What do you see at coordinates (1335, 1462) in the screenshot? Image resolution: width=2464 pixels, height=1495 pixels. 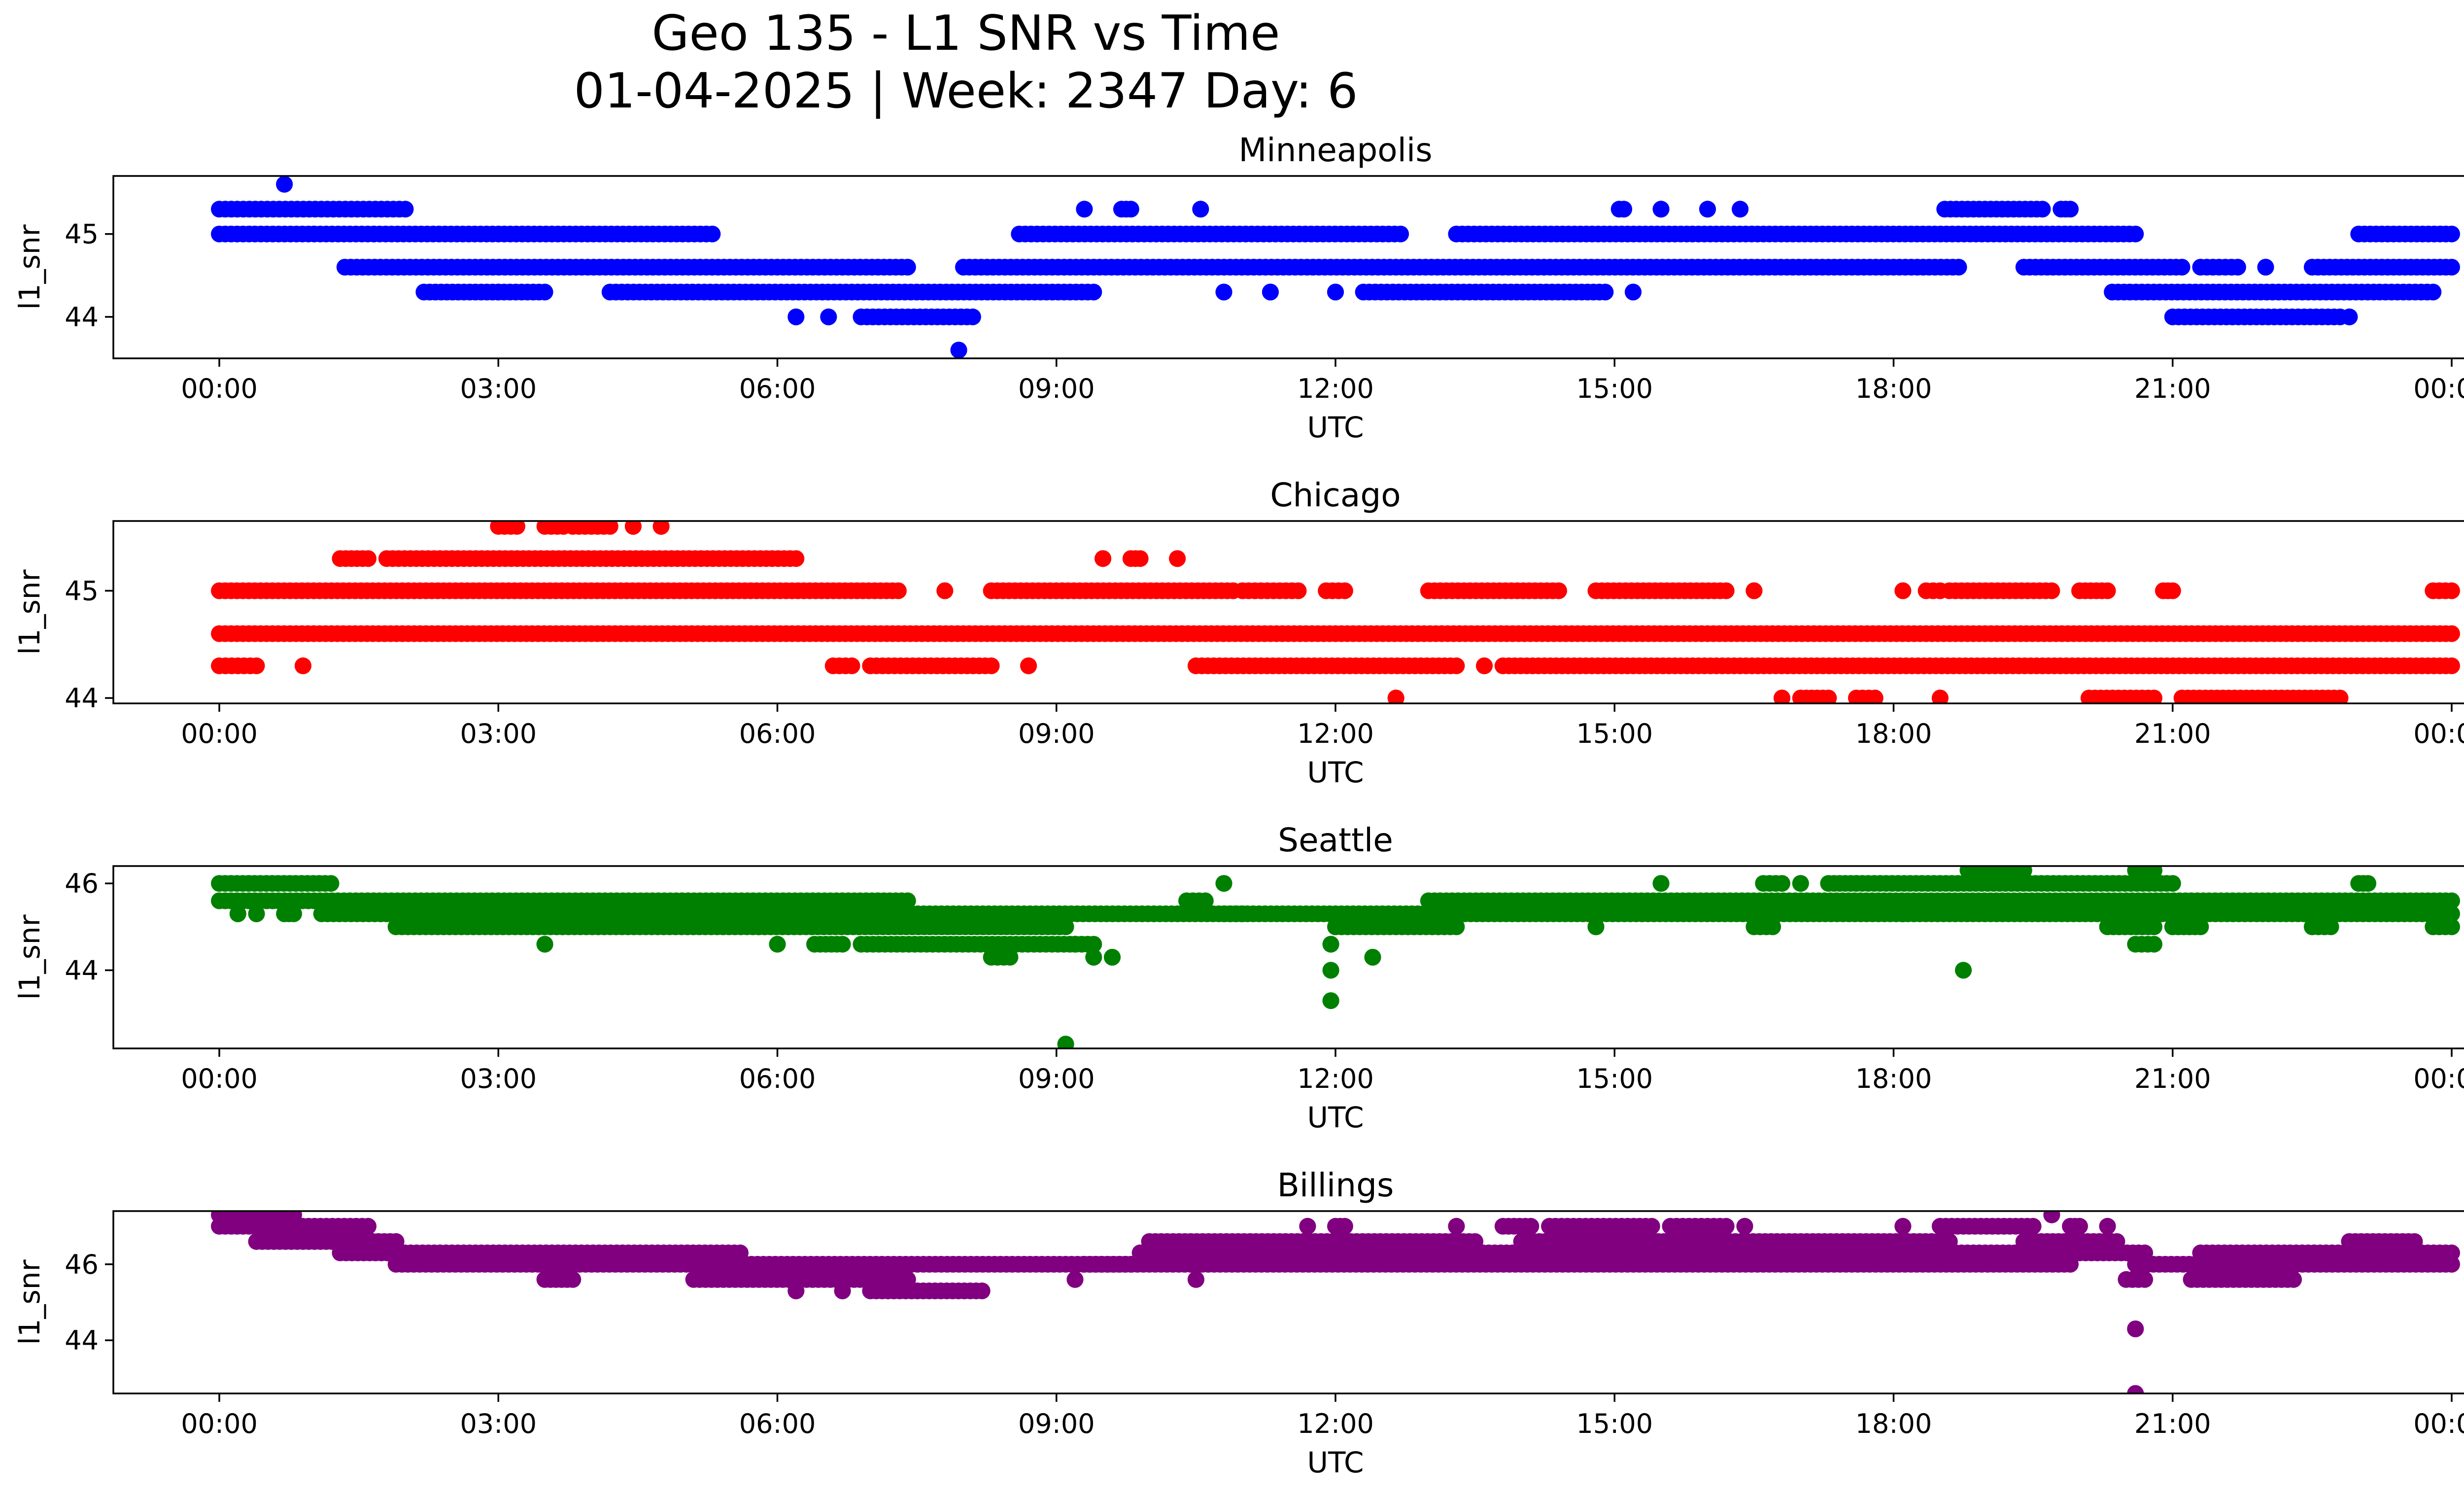 I see `x-axis-label-billings: UTC` at bounding box center [1335, 1462].